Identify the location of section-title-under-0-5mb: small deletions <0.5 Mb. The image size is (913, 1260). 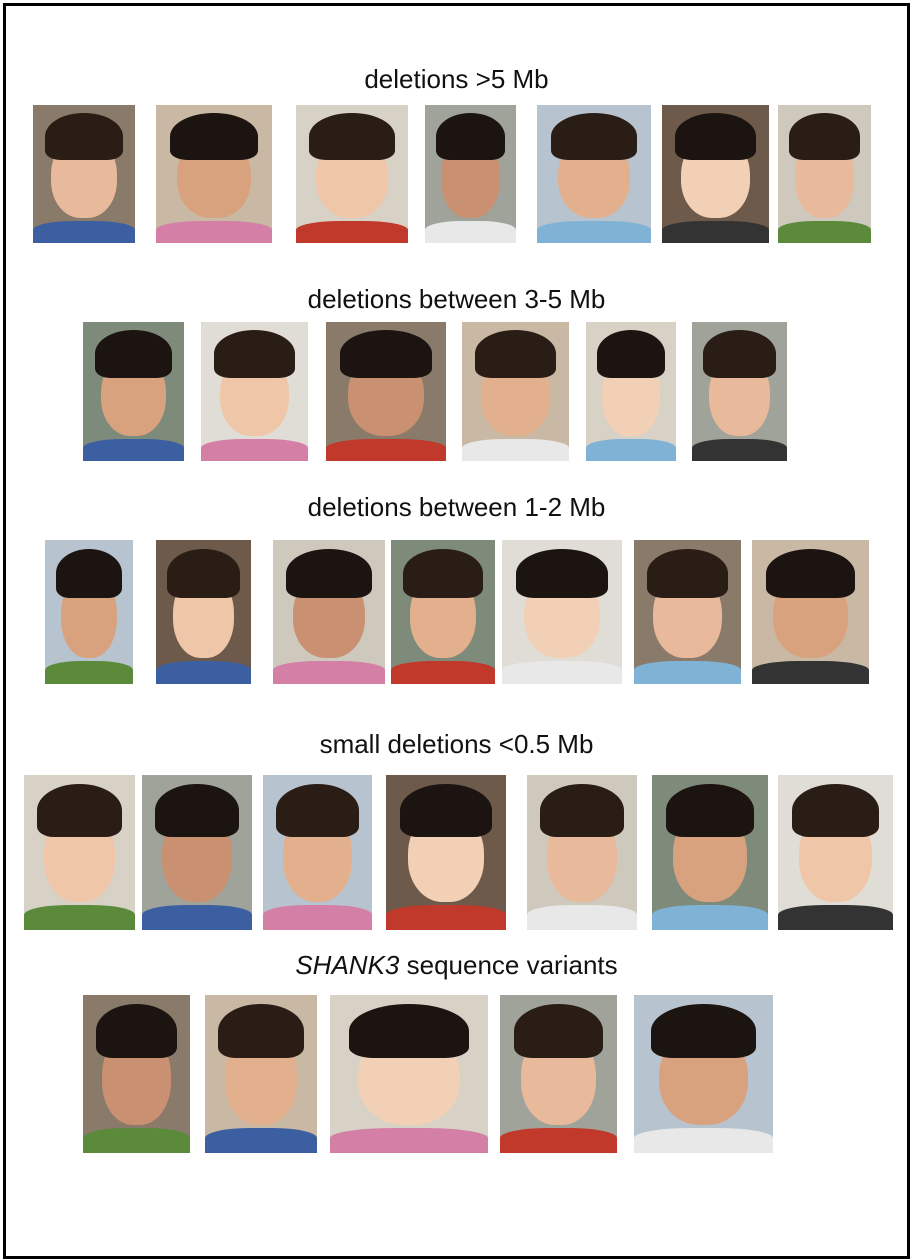
(456, 744).